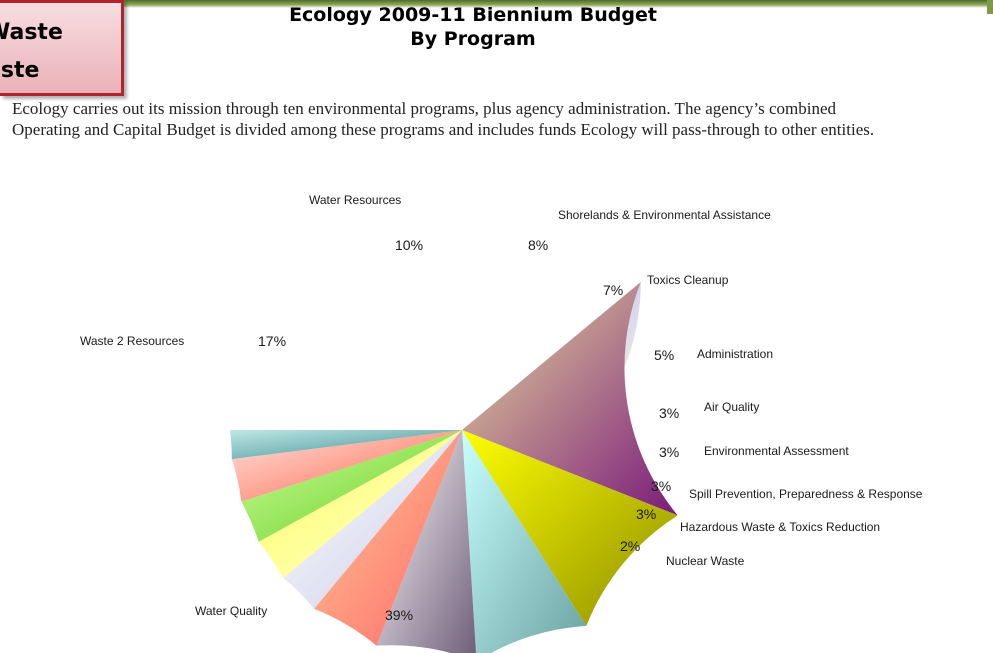  What do you see at coordinates (62, 48) in the screenshot?
I see `callout-box: Waste aste` at bounding box center [62, 48].